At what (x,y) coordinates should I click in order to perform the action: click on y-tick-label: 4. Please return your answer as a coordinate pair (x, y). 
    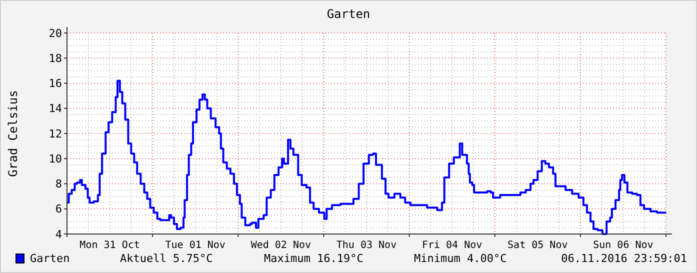
    Looking at the image, I should click on (58, 234).